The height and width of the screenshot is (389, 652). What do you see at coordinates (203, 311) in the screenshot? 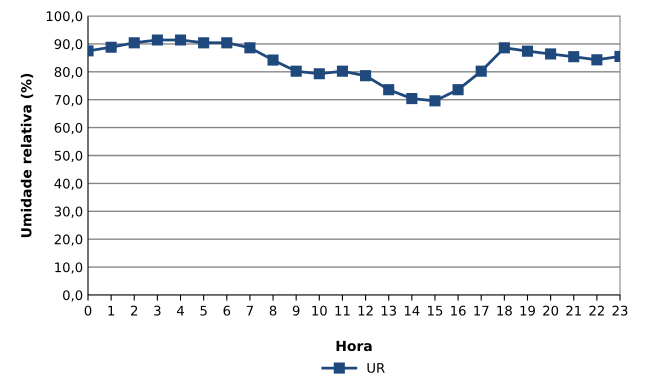
I see `x-tick-label: 5` at bounding box center [203, 311].